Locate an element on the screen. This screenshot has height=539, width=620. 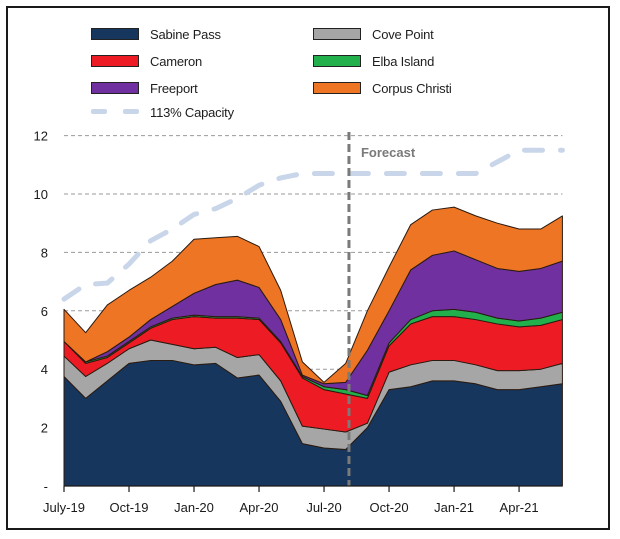
legend-item-corpus-christi: Corpus Christi is located at coordinates (382, 88).